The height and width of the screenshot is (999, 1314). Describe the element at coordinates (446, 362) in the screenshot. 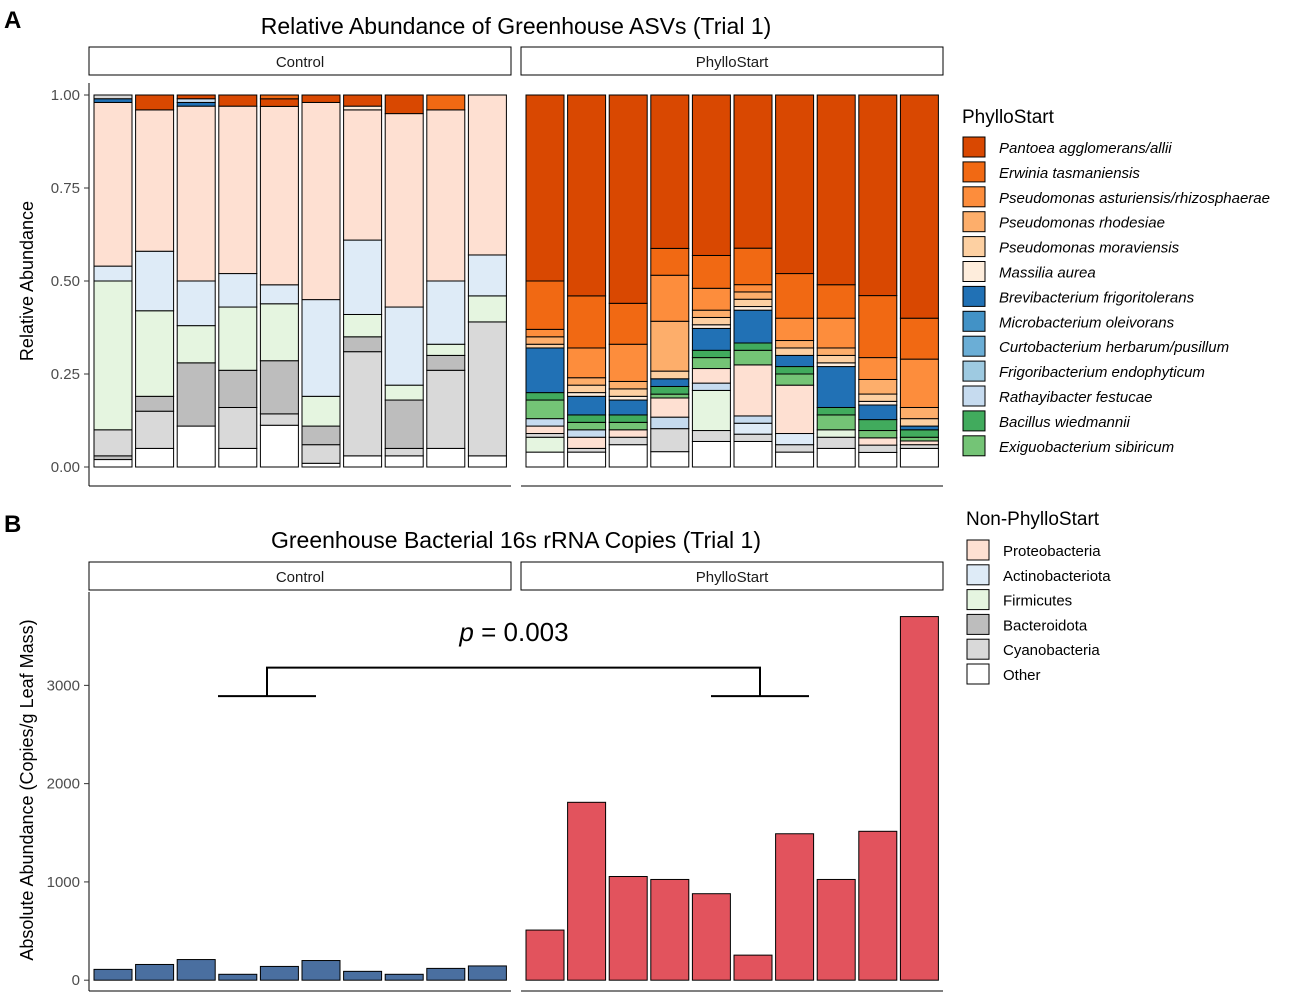

I see `segment-bacteroidota` at that location.